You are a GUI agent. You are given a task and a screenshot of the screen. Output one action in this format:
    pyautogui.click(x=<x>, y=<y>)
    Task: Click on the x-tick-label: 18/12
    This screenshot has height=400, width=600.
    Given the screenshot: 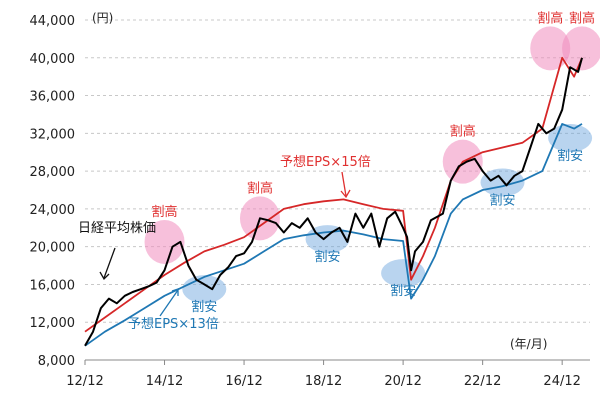 What is the action you would take?
    pyautogui.click(x=323, y=381)
    